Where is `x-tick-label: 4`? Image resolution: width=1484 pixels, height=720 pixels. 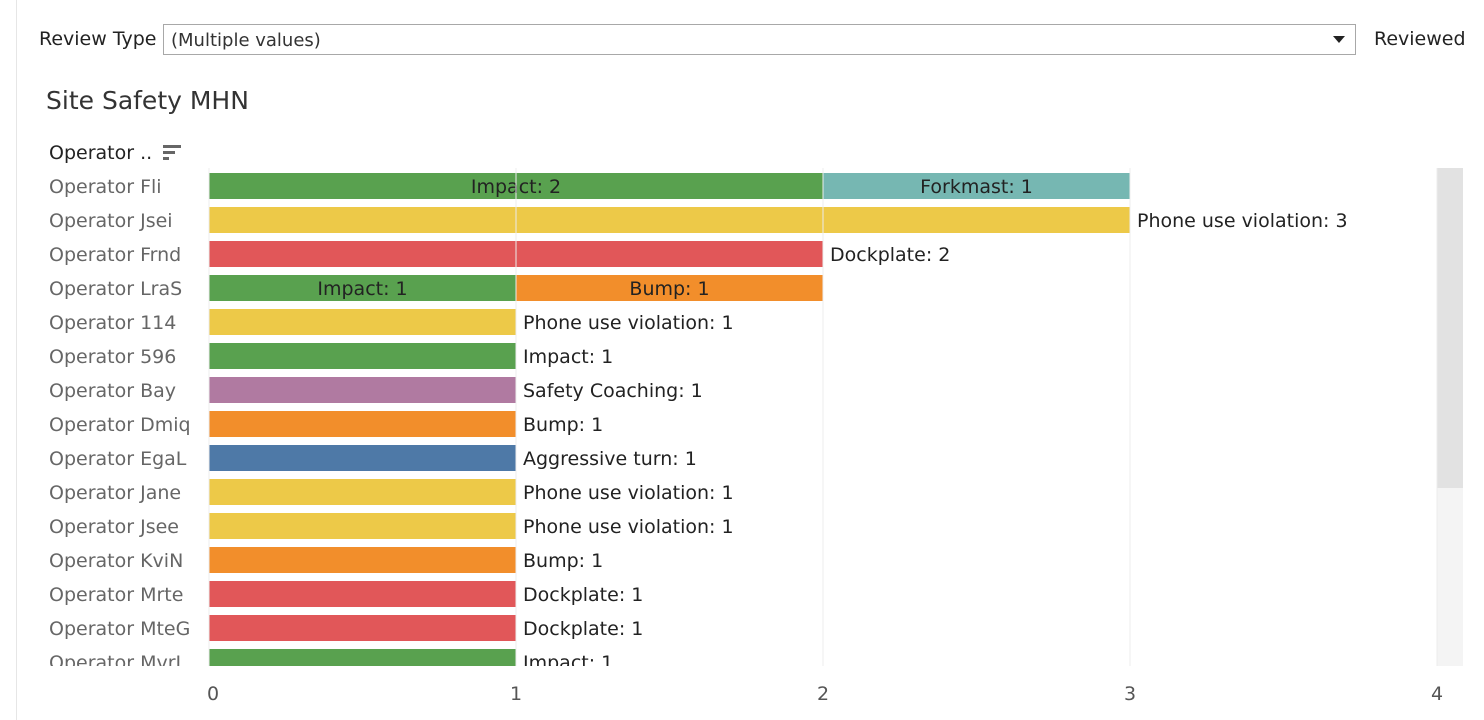 x-tick-label: 4 is located at coordinates (1437, 694).